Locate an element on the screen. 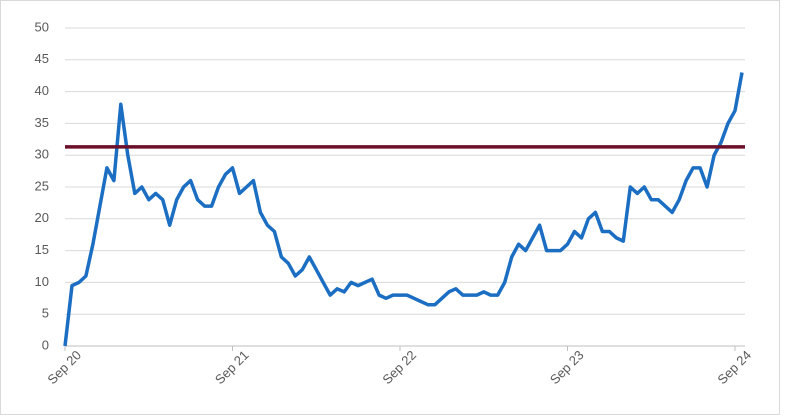  y-tick-label: 50 is located at coordinates (42, 26).